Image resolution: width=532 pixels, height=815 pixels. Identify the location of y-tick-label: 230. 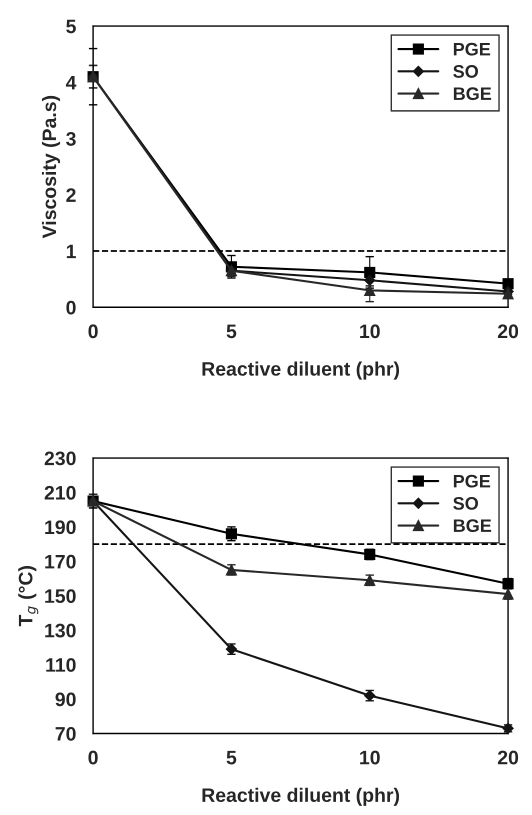
(60, 459).